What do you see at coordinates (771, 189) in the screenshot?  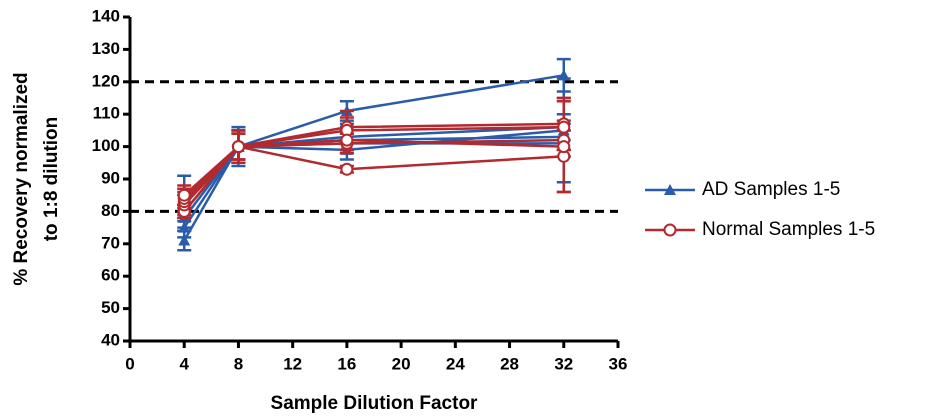 I see `legend-label: AD Samples 1-5` at bounding box center [771, 189].